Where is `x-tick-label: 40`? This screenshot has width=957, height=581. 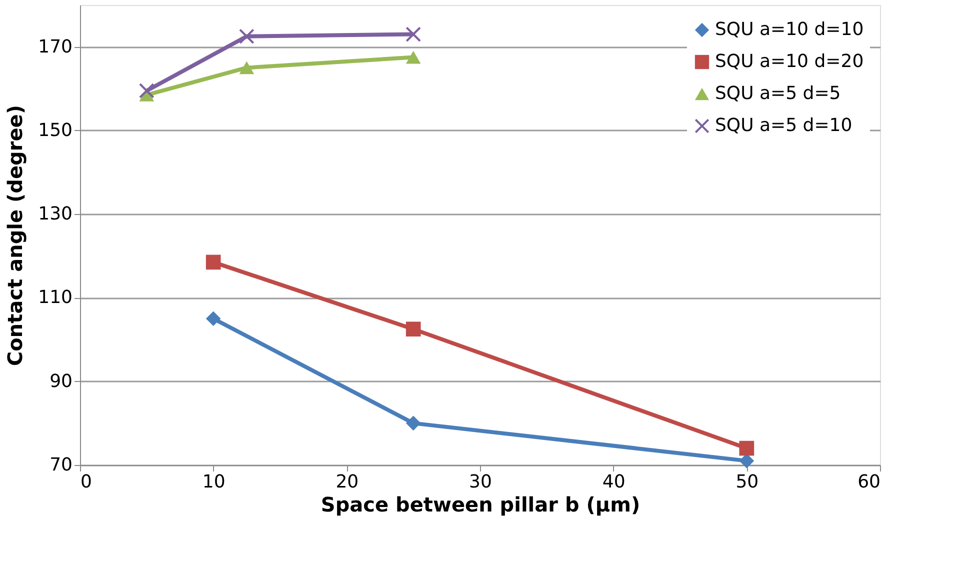 x-tick-label: 40 is located at coordinates (614, 482).